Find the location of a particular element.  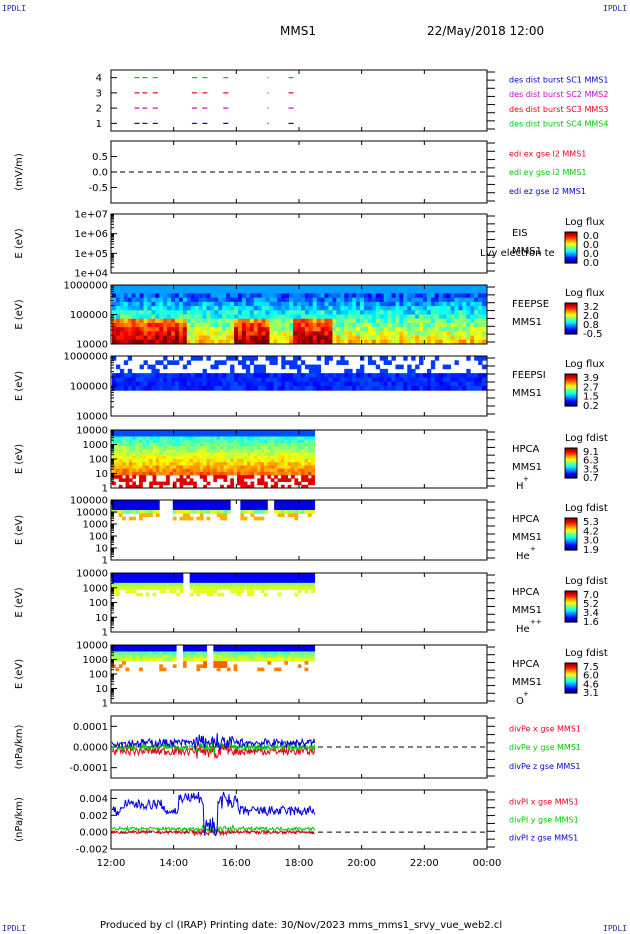

eis-colorbar-cell is located at coordinates (571, 242).